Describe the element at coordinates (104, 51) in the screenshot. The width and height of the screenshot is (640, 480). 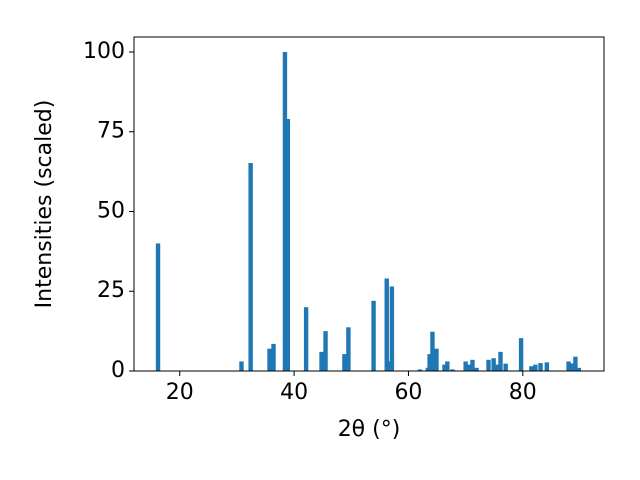
I see `y-tick-label: 100` at that location.